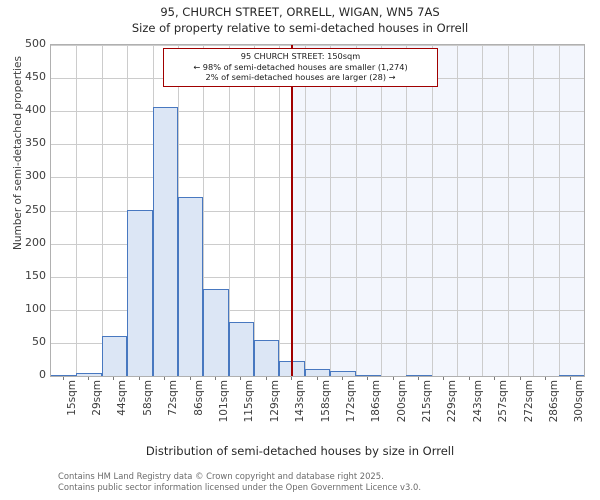  I want to click on x-tick-mark-286sqm, so click(545, 378).